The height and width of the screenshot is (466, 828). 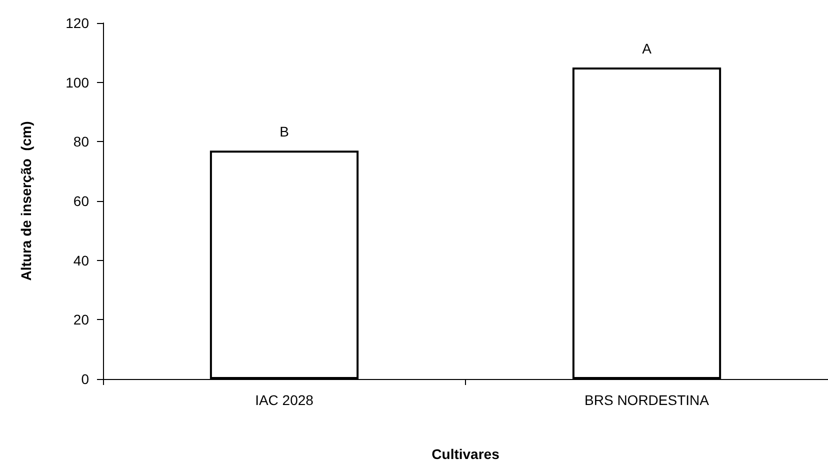 I want to click on y-axis-title: Altura de inserção (cm), so click(x=26, y=201).